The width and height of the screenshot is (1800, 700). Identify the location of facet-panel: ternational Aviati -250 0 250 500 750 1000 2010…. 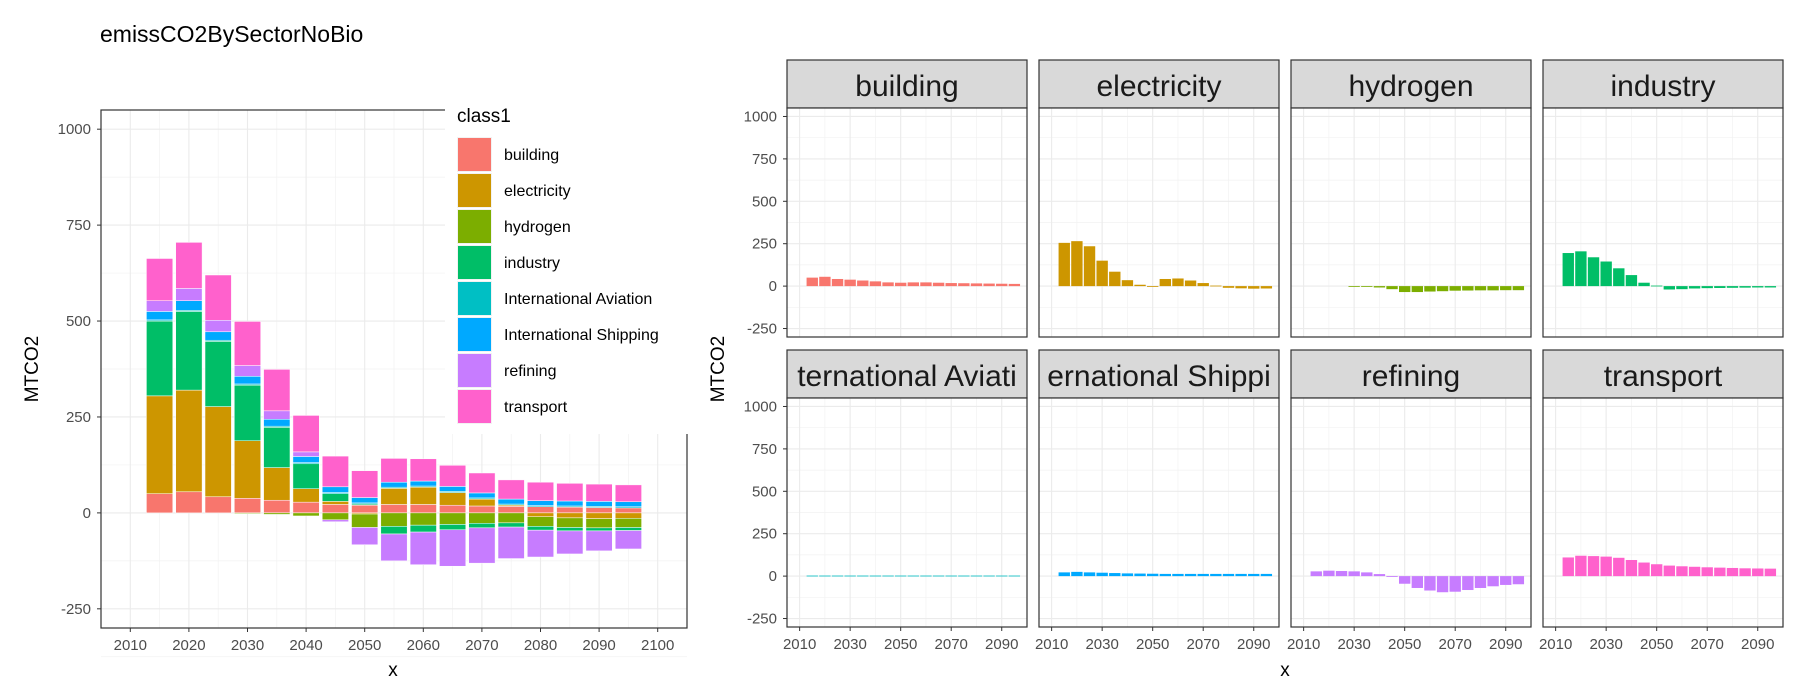
(886, 501).